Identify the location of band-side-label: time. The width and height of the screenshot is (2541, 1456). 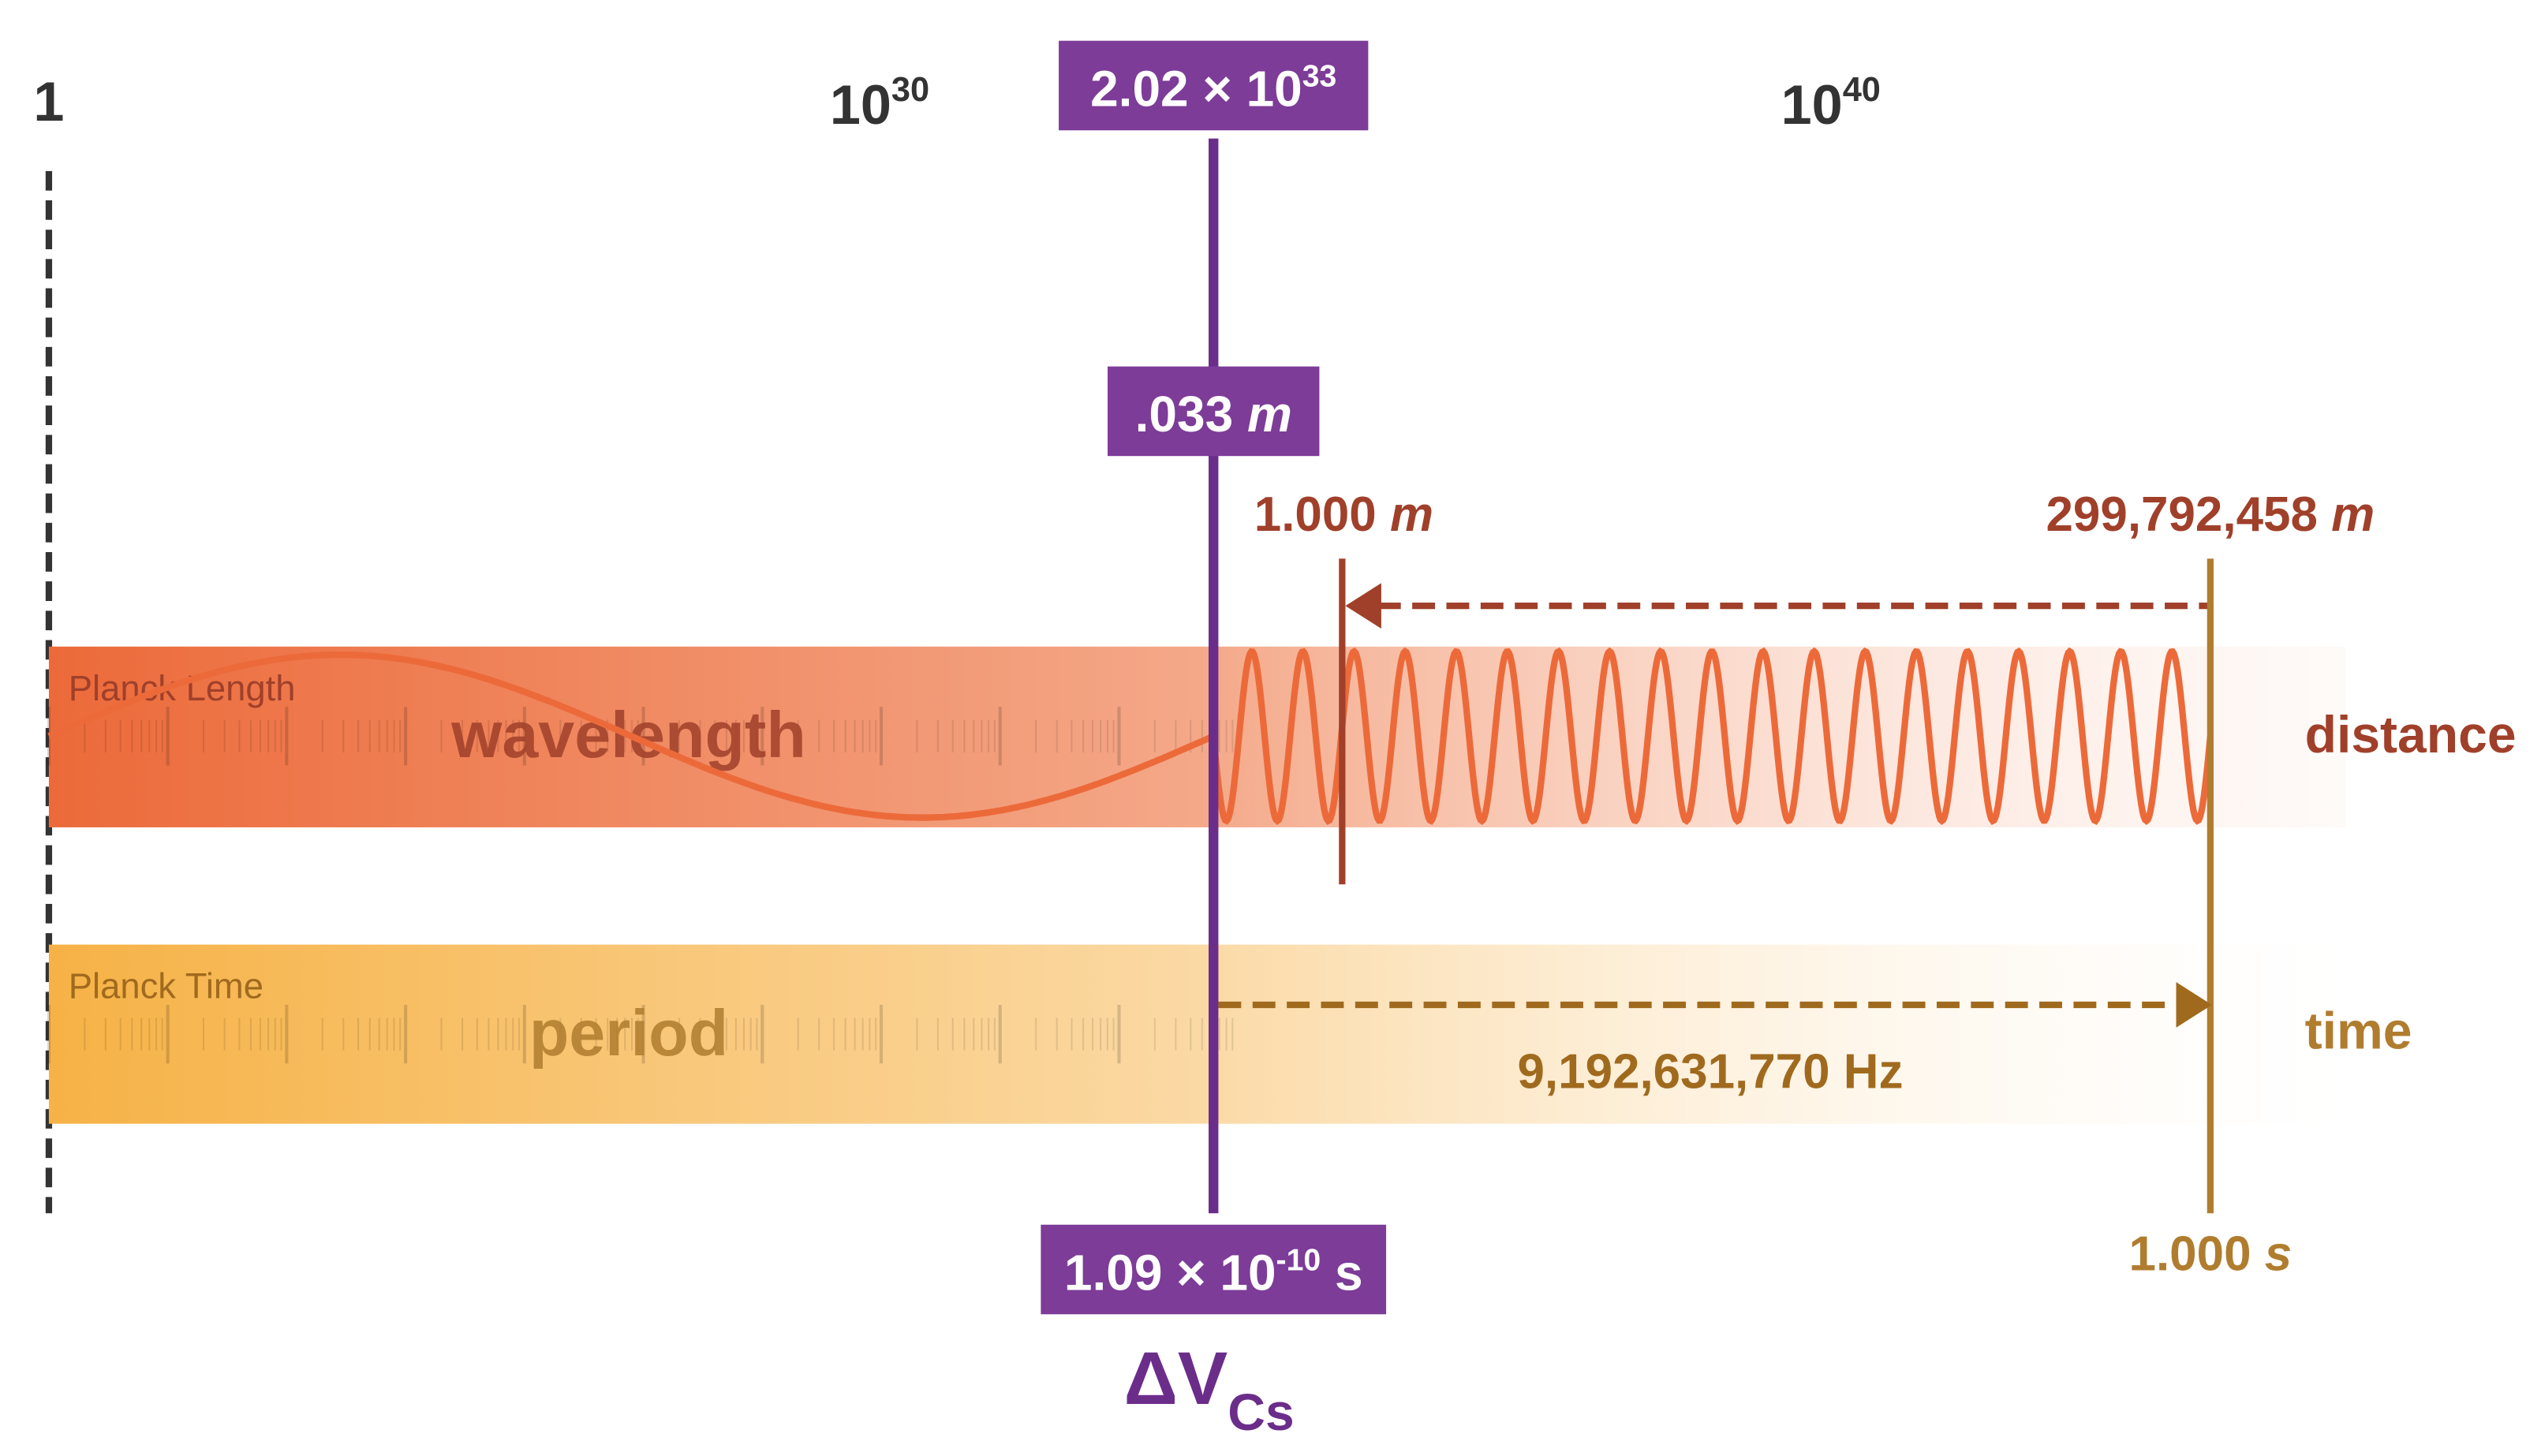
(2359, 1031).